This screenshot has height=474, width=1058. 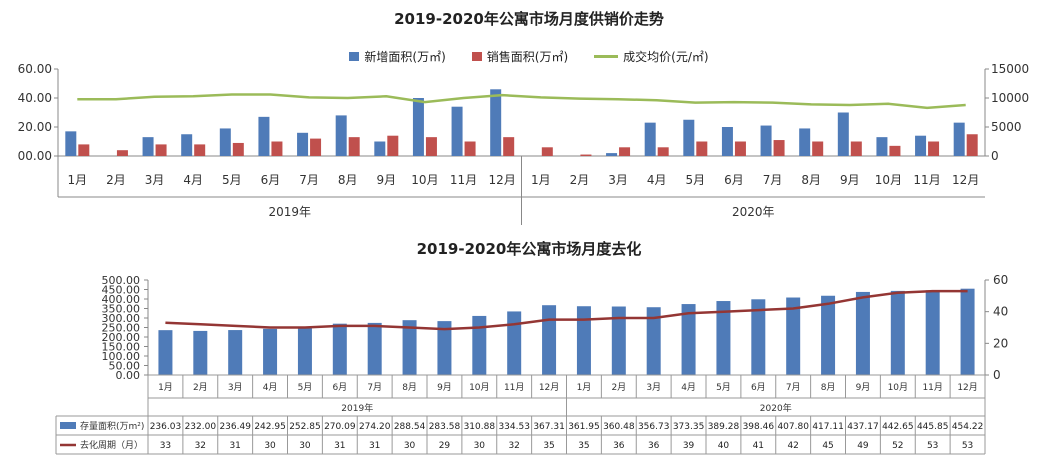 I want to click on chart2-title: 2019-2020年公寓市场月度去化, so click(x=529, y=249).